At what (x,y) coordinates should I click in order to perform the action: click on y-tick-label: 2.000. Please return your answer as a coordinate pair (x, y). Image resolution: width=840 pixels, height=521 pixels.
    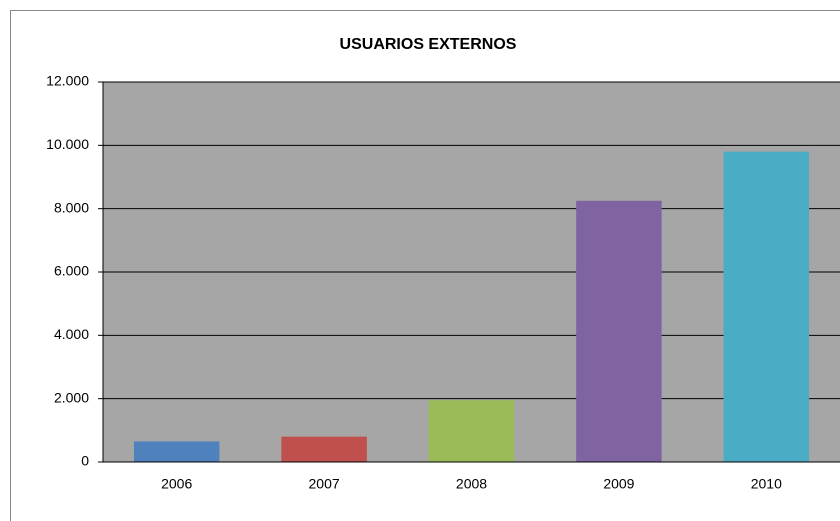
    Looking at the image, I should click on (71, 397).